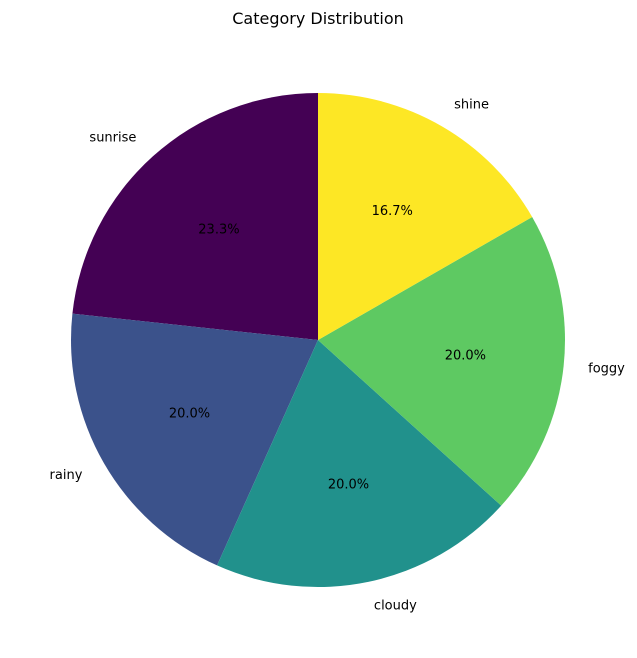  What do you see at coordinates (395, 605) in the screenshot?
I see `slice-label-cloudy: cloudy` at bounding box center [395, 605].